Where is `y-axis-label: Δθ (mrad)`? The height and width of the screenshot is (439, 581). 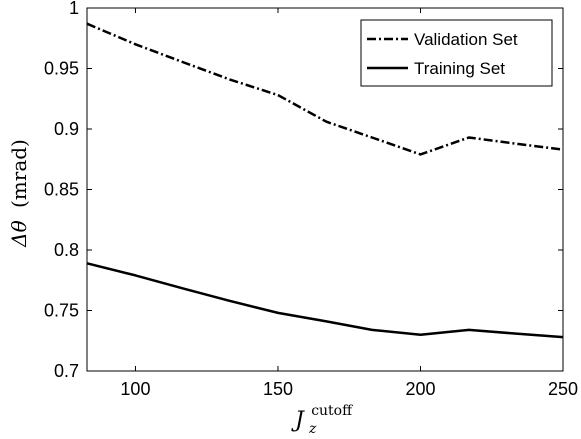
y-axis-label: Δθ (mrad) is located at coordinates (19, 193).